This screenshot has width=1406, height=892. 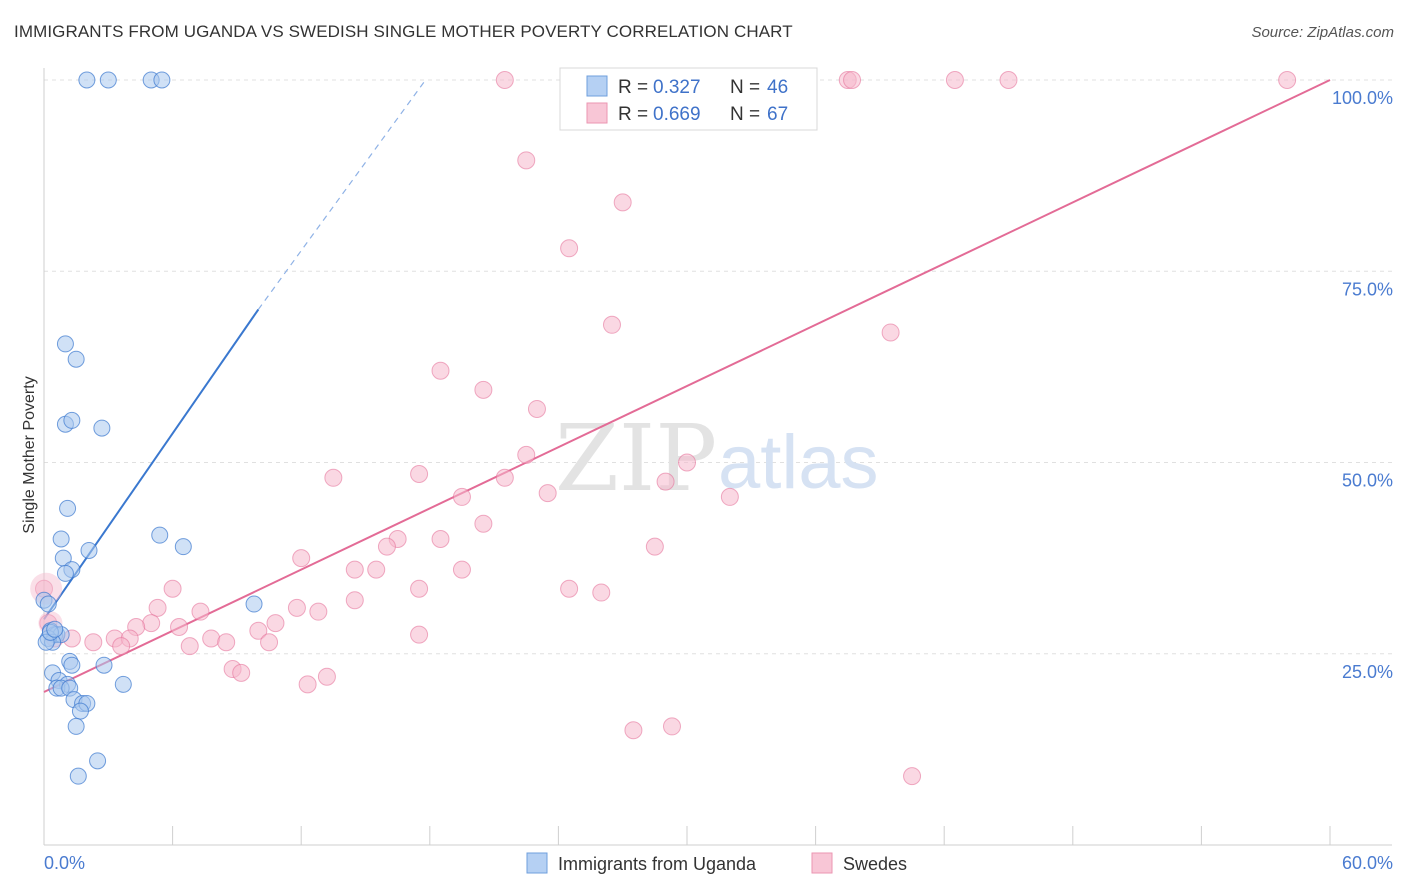 What do you see at coordinates (633, 114) in the screenshot?
I see `legend-r-label-2: R =` at bounding box center [633, 114].